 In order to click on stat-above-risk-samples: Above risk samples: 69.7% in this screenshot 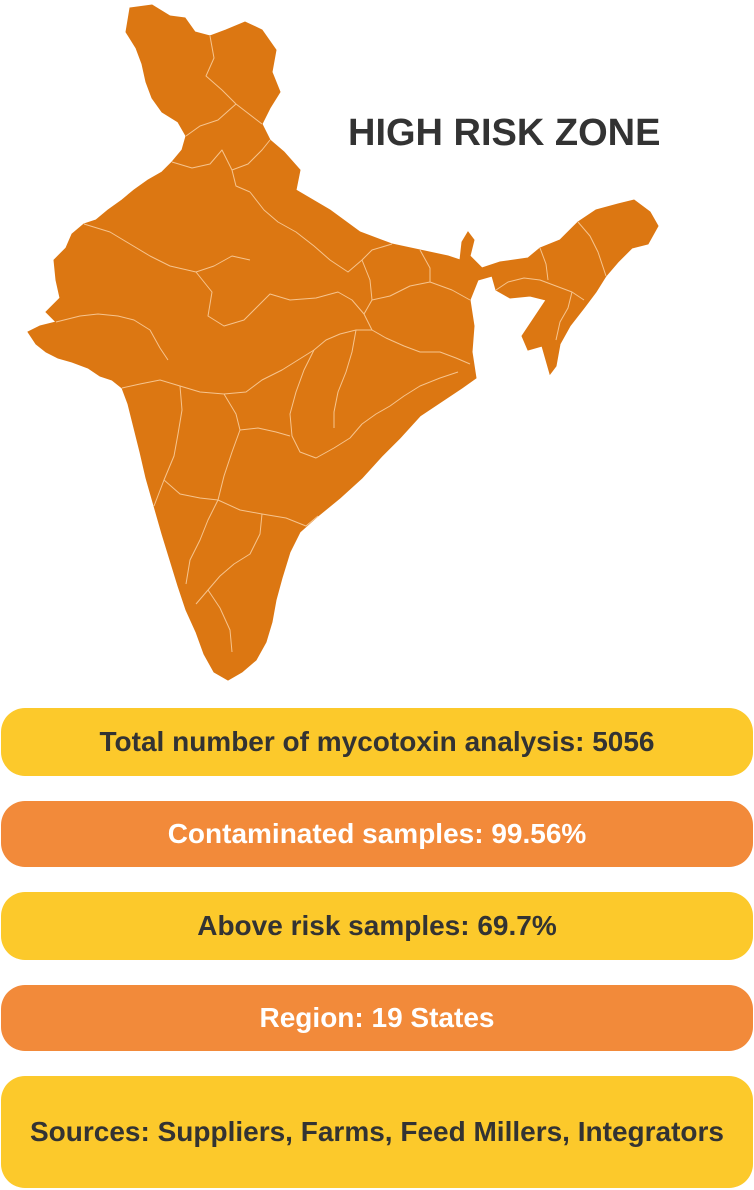, I will do `click(377, 926)`.